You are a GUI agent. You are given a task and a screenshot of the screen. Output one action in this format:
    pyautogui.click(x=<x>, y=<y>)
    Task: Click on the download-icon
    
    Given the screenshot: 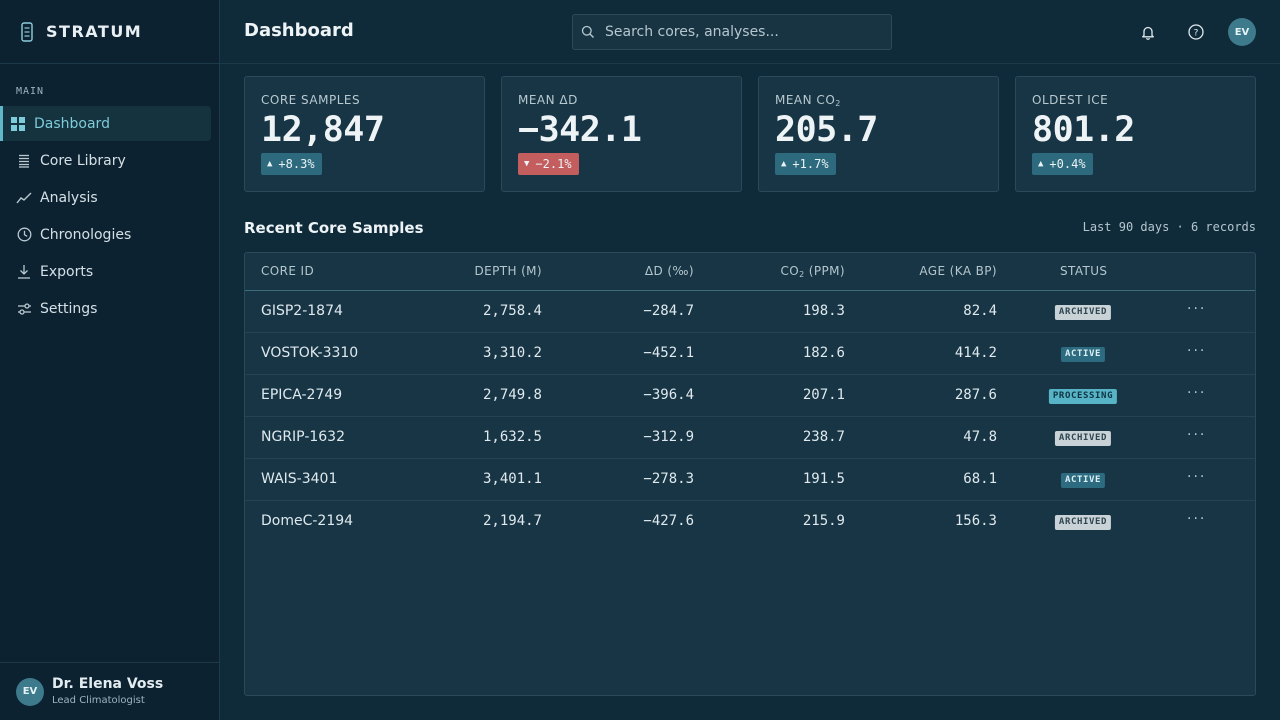 What is the action you would take?
    pyautogui.click(x=24, y=272)
    